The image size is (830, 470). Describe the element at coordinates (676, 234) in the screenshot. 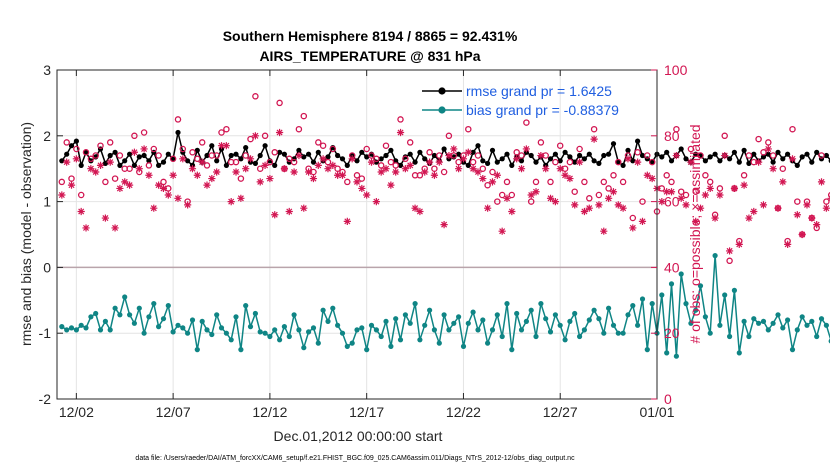

I see `y-right-tick-labels: 0 20 40 60 80 100` at that location.